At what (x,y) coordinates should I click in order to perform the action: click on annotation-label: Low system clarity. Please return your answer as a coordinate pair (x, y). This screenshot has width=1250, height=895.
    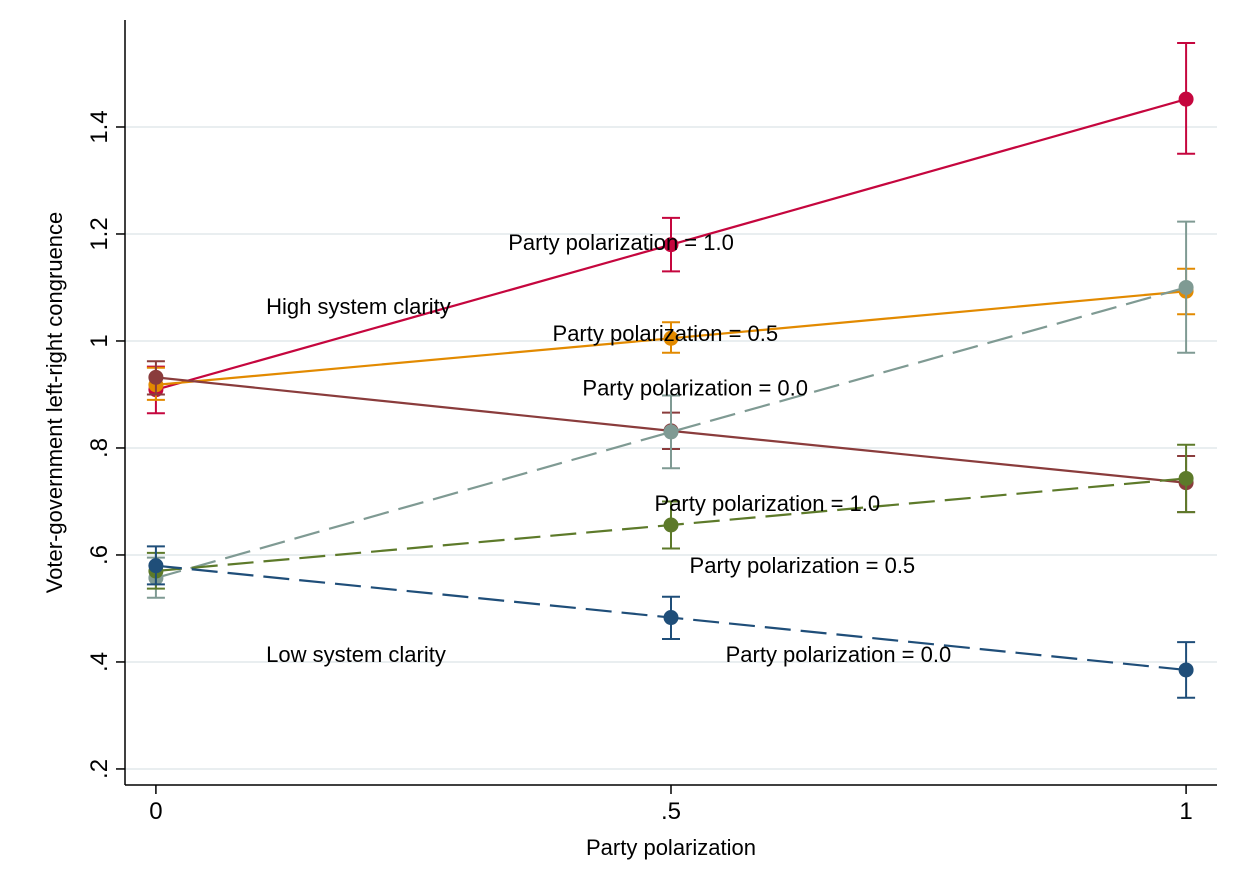
    Looking at the image, I should click on (356, 654).